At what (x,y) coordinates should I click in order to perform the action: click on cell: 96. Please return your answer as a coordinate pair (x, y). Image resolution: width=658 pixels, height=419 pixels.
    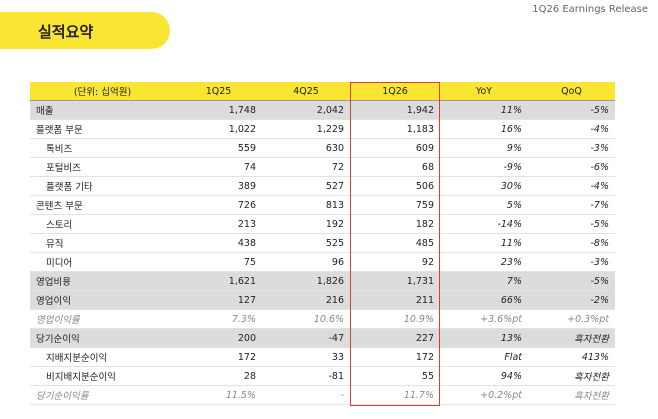
    Looking at the image, I should click on (306, 262).